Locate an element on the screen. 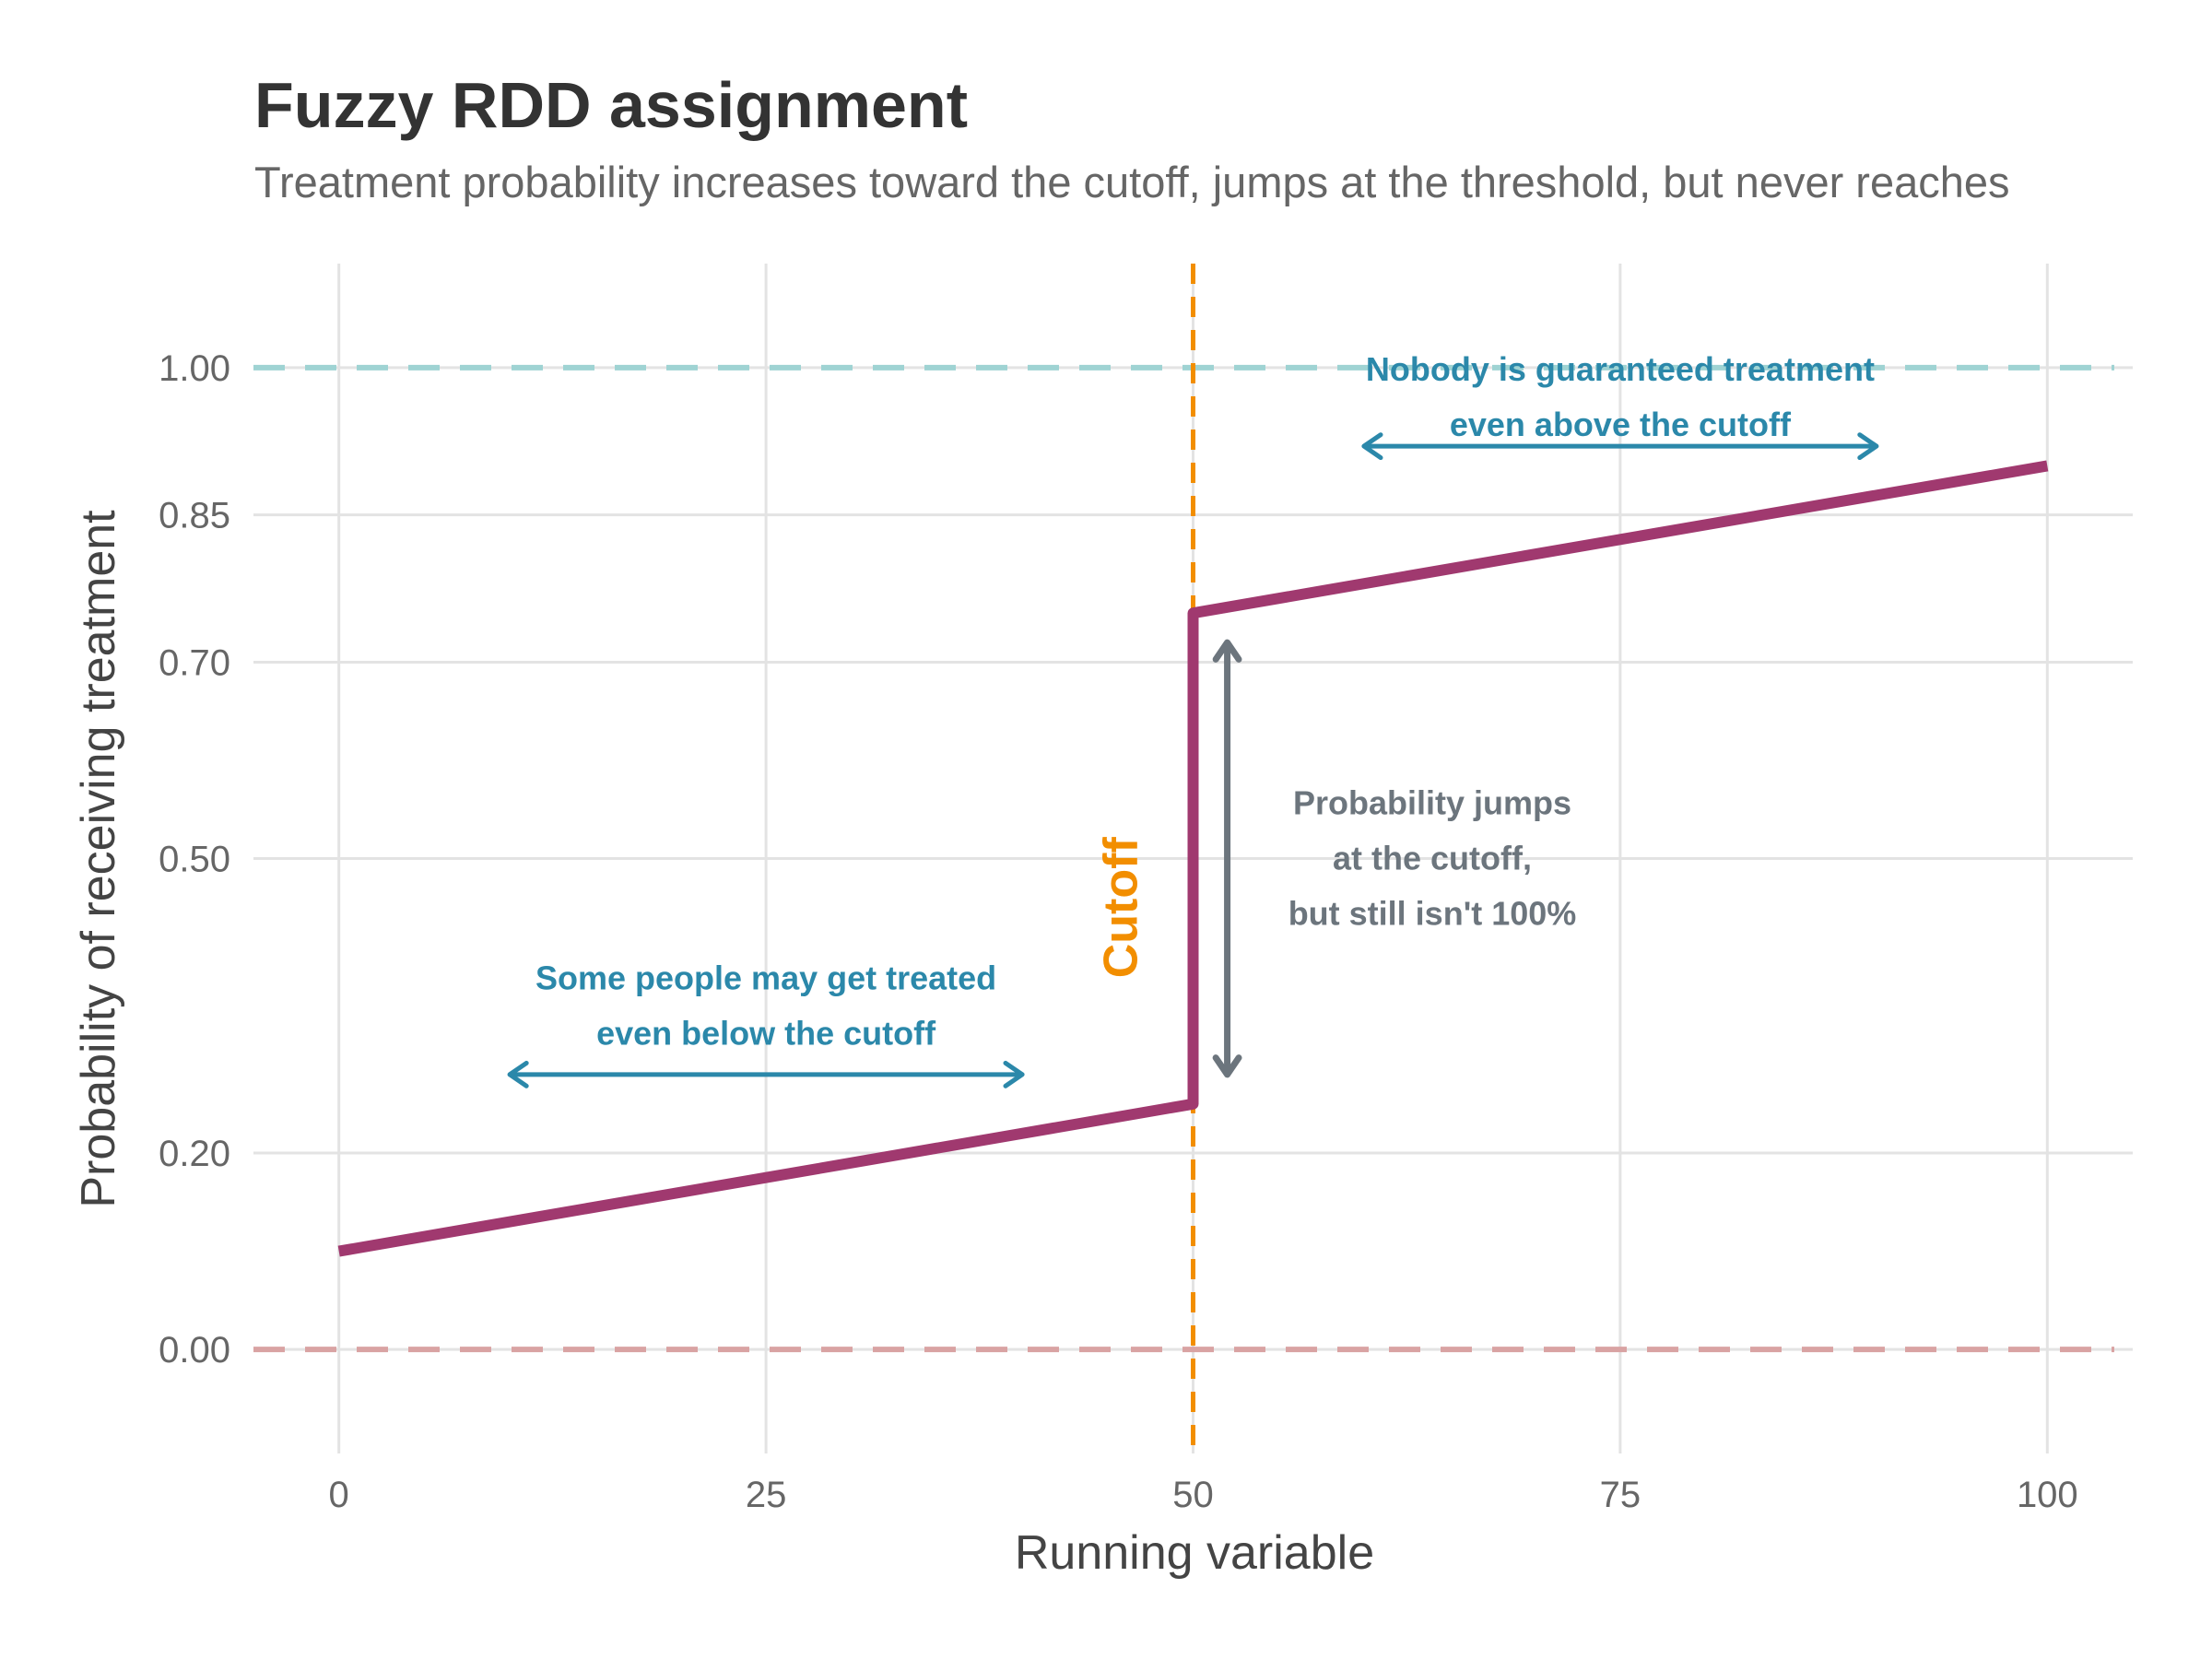 This screenshot has height=1659, width=2212. annotation-text: Some people may get treated is located at coordinates (765, 977).